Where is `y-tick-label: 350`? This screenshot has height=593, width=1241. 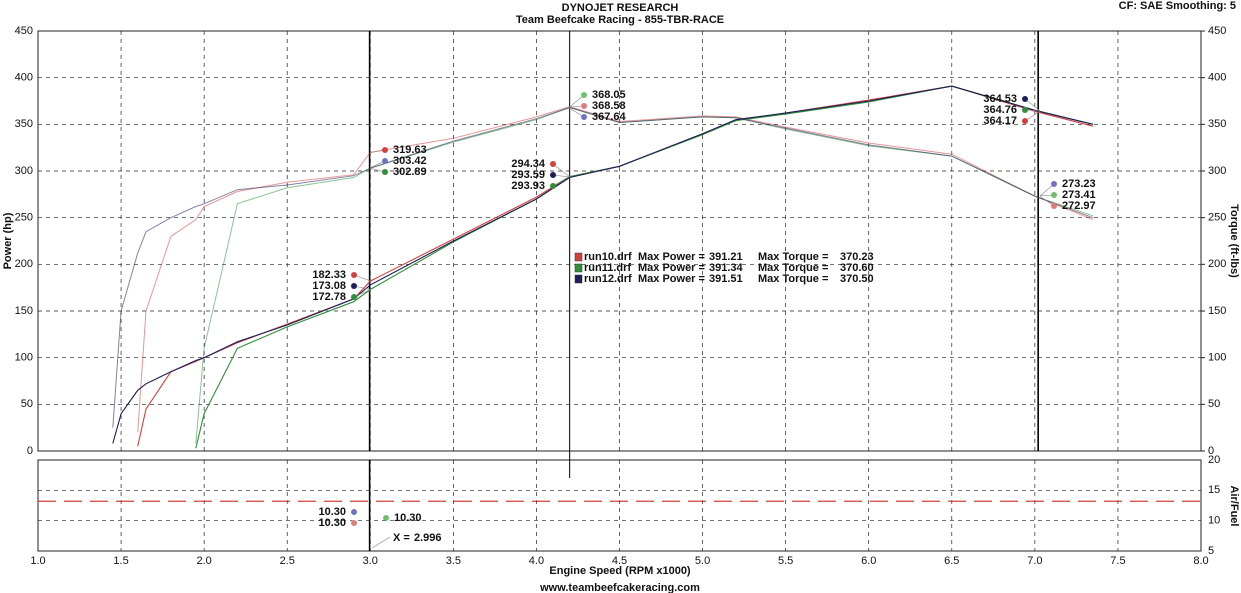
y-tick-label: 350 is located at coordinates (24, 124).